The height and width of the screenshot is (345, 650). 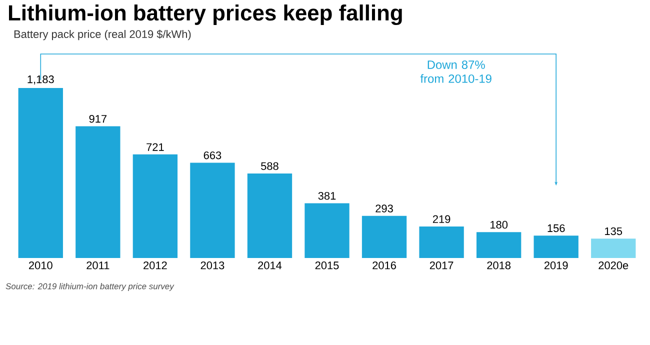 I want to click on data-label: 721, so click(x=155, y=147).